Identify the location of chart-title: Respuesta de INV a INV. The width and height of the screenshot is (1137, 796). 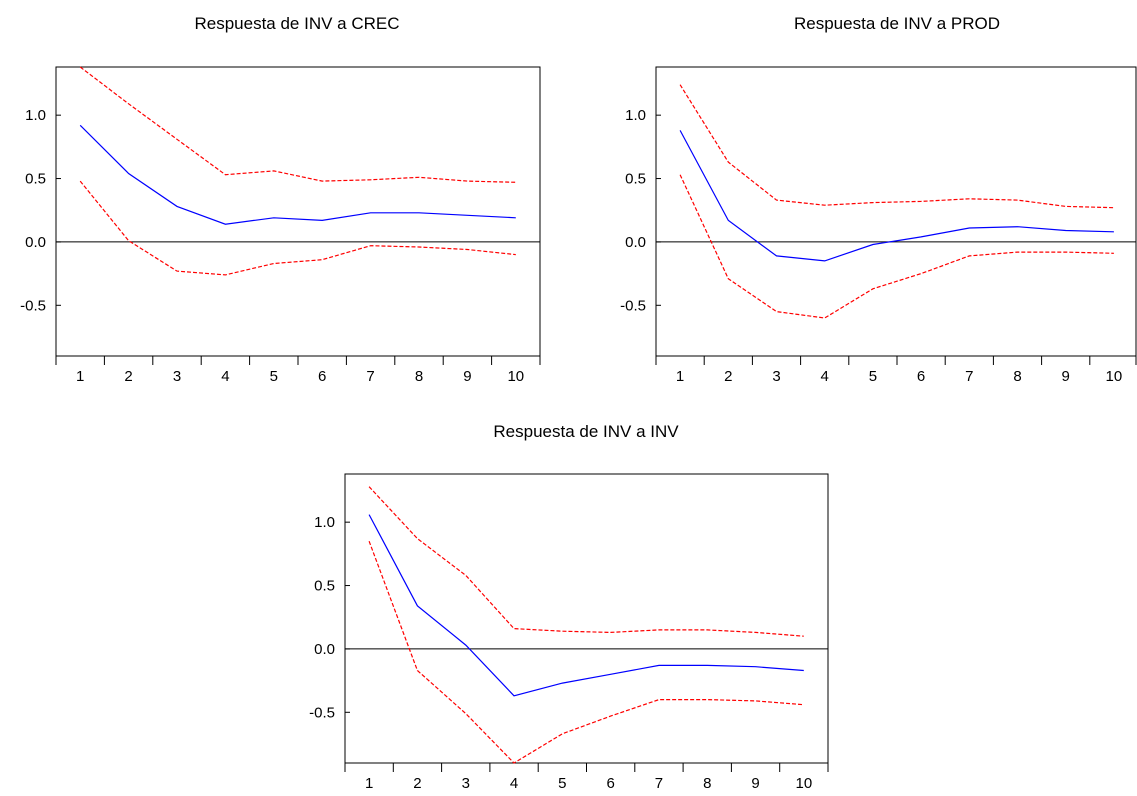
(586, 431).